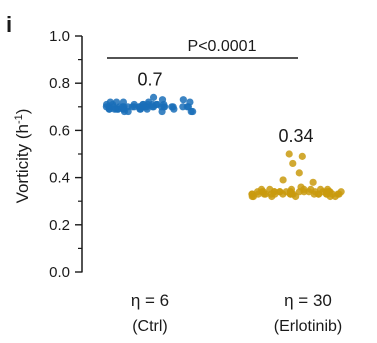  I want to click on y-tick-label: 0.2, so click(59, 225).